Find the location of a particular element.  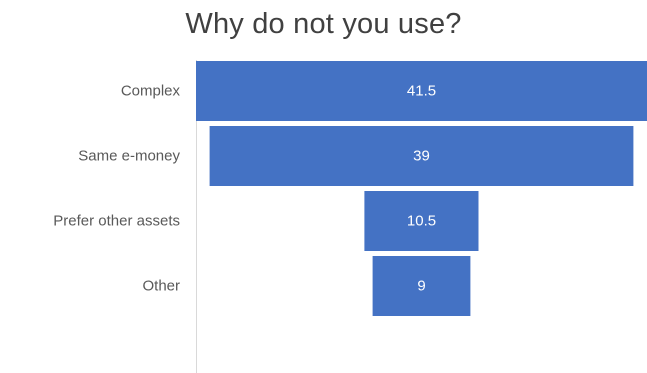

data-label: 9 is located at coordinates (421, 286).